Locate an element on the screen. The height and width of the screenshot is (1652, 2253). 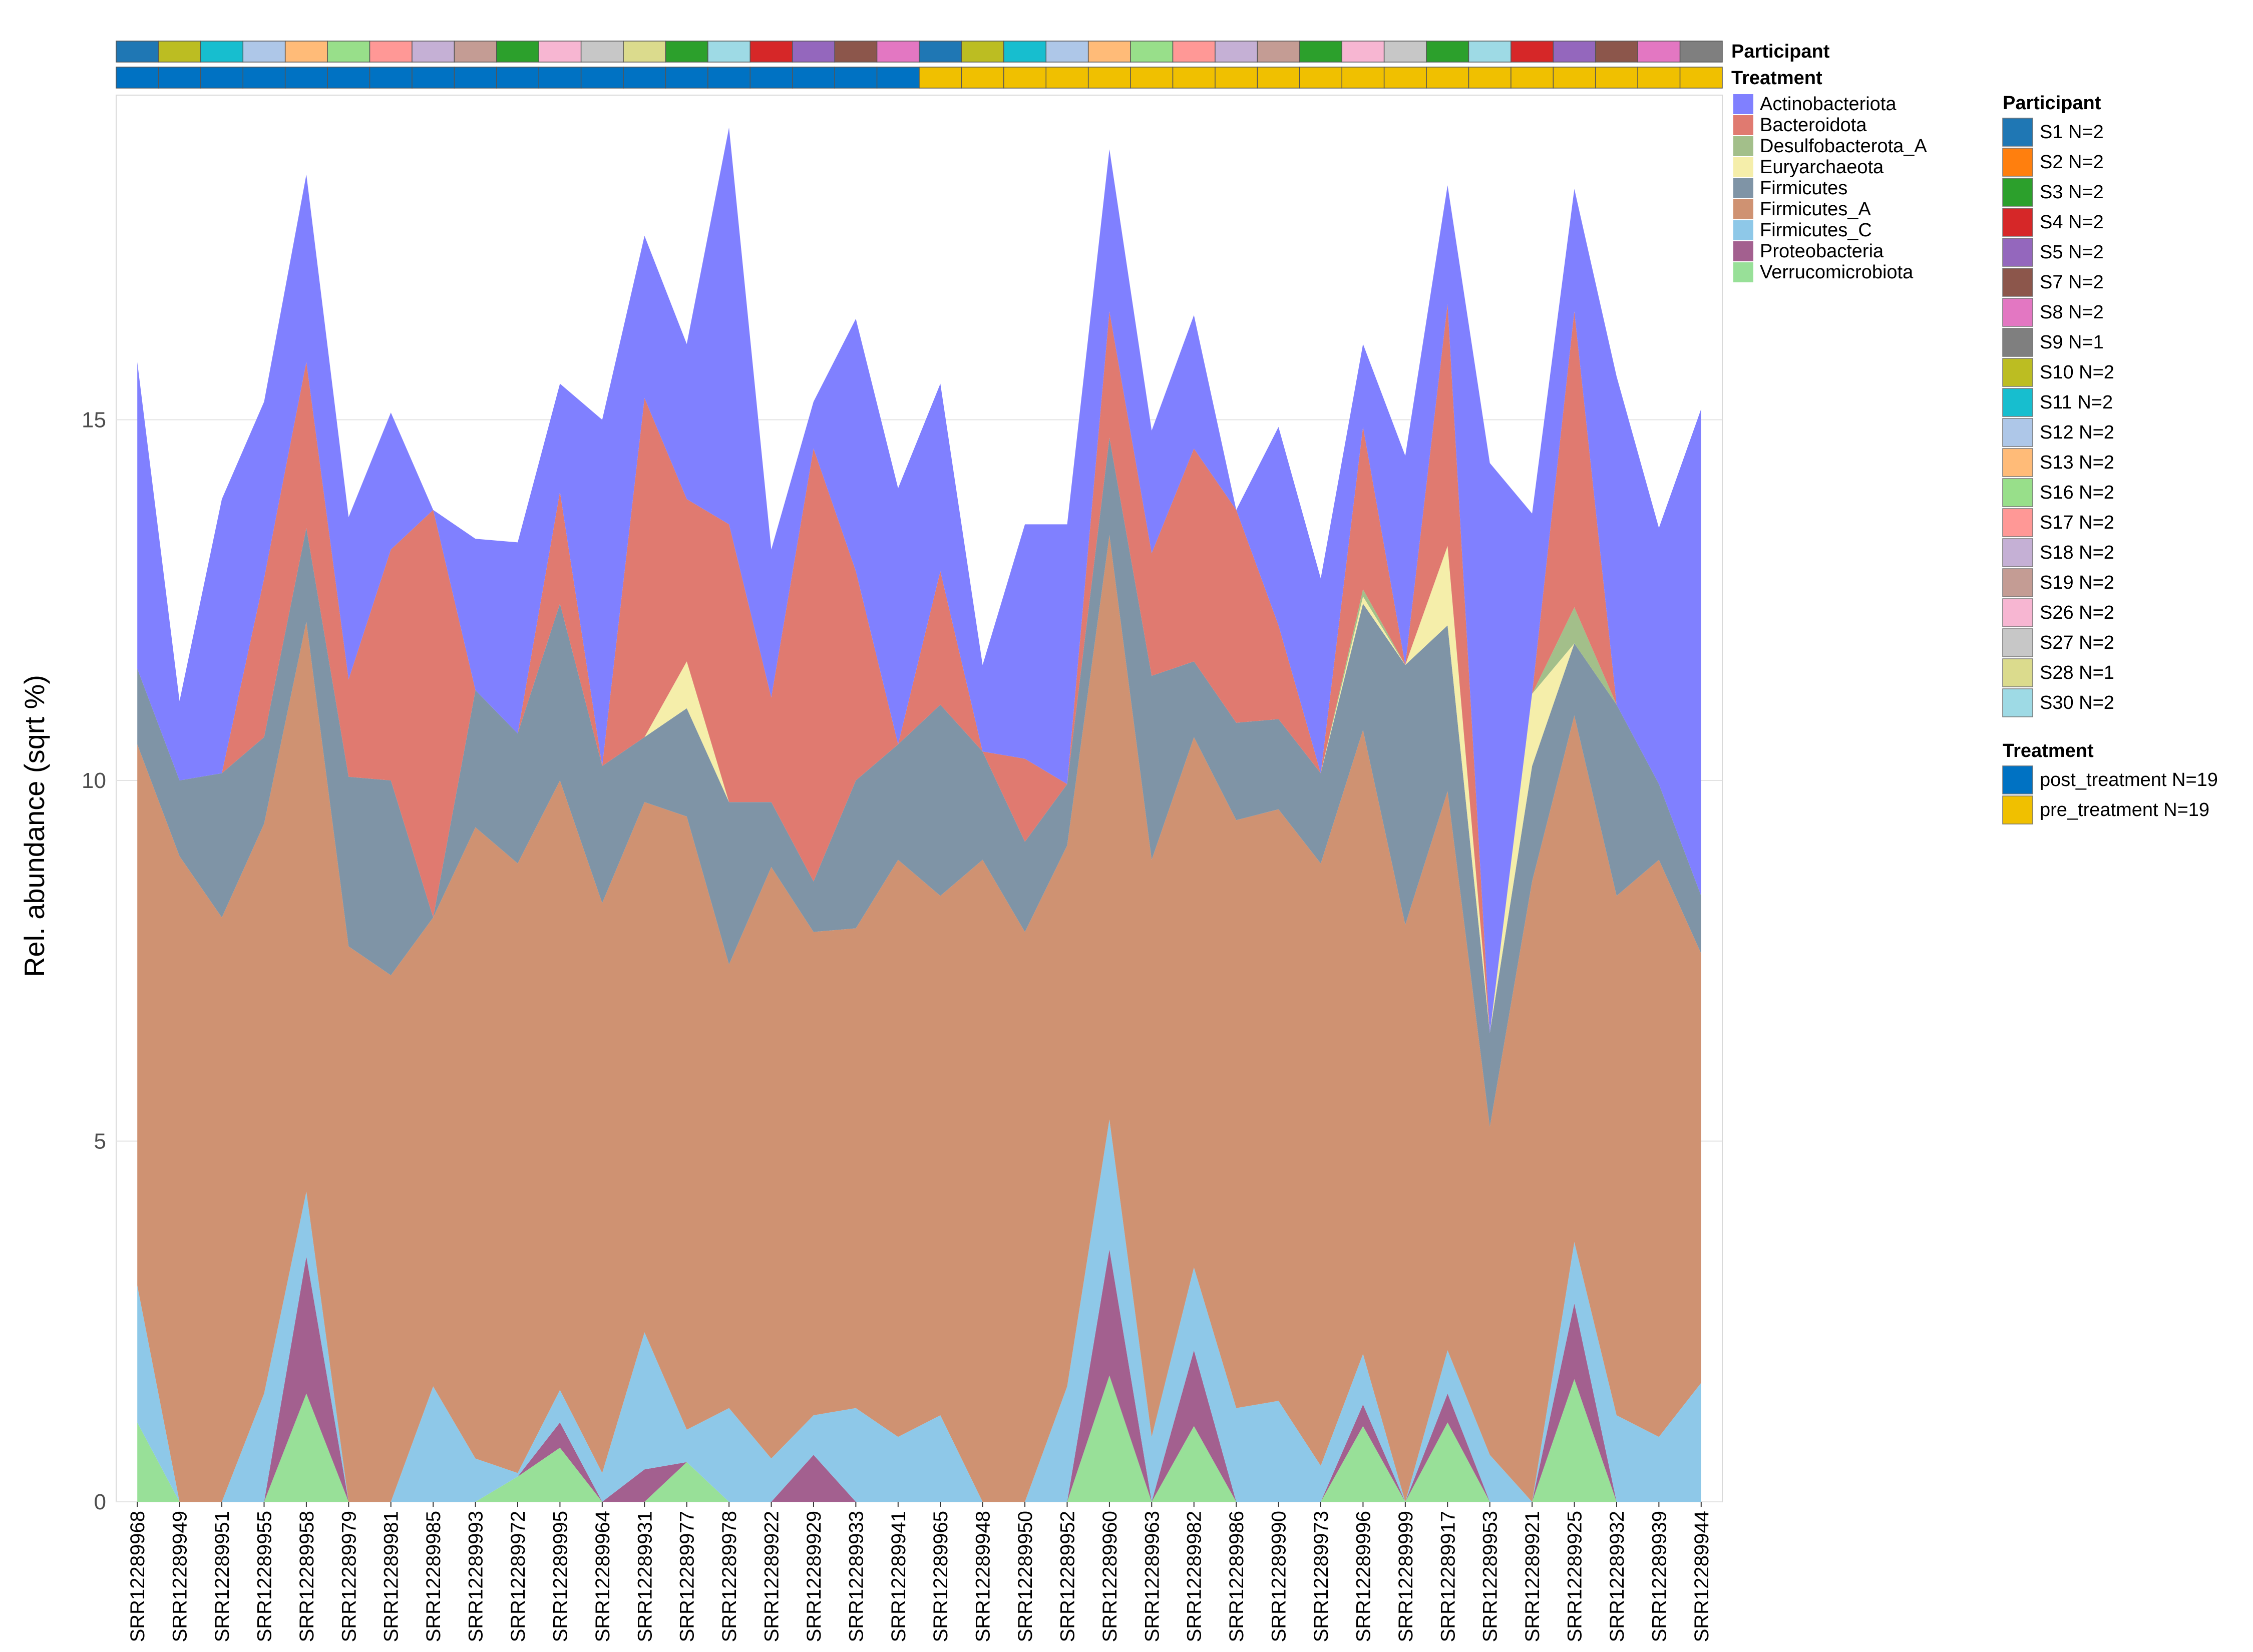
participant-legend-label: S30 N=2 is located at coordinates (2077, 702).